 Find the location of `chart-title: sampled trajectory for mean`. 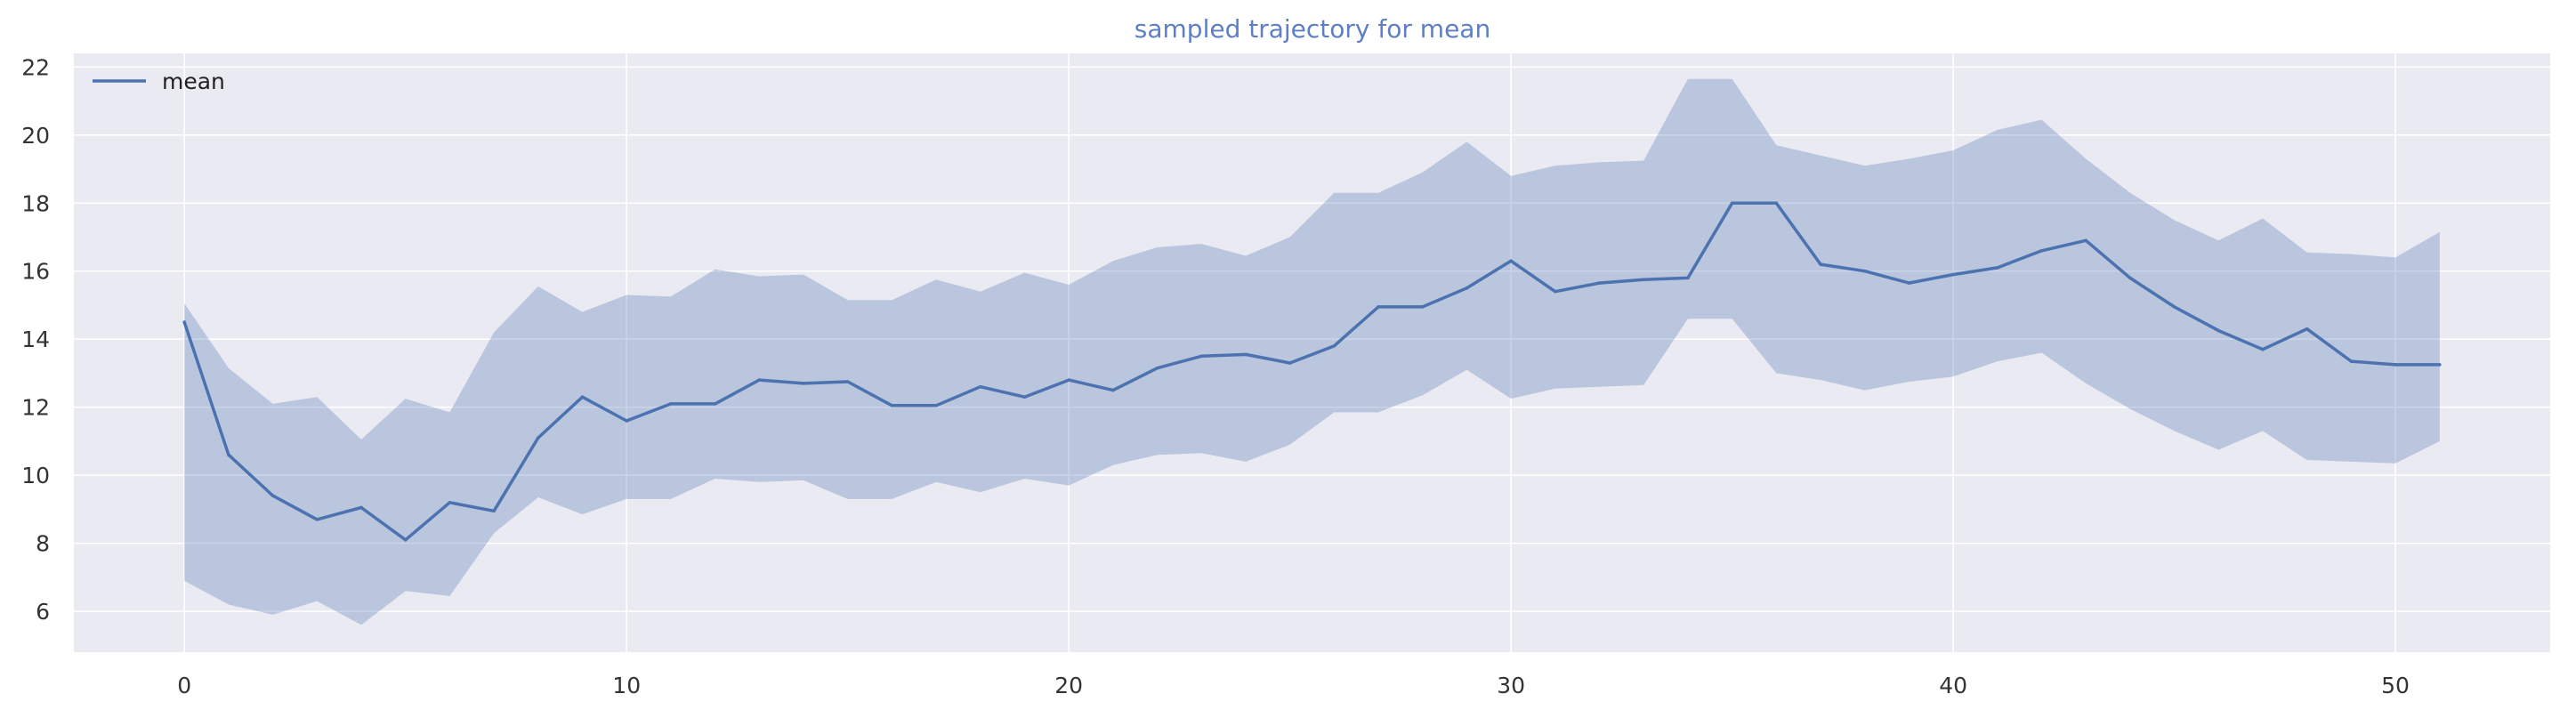

chart-title: sampled trajectory for mean is located at coordinates (1312, 29).